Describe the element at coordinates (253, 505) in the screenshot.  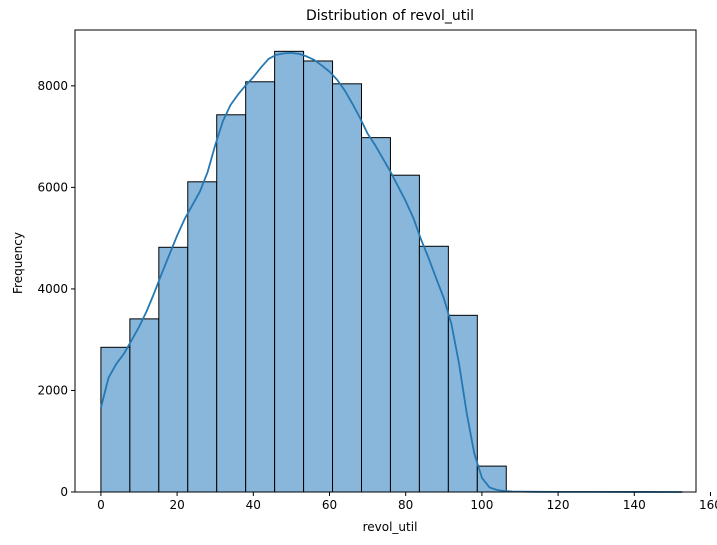
I see `x-tick-label-40: 40` at that location.